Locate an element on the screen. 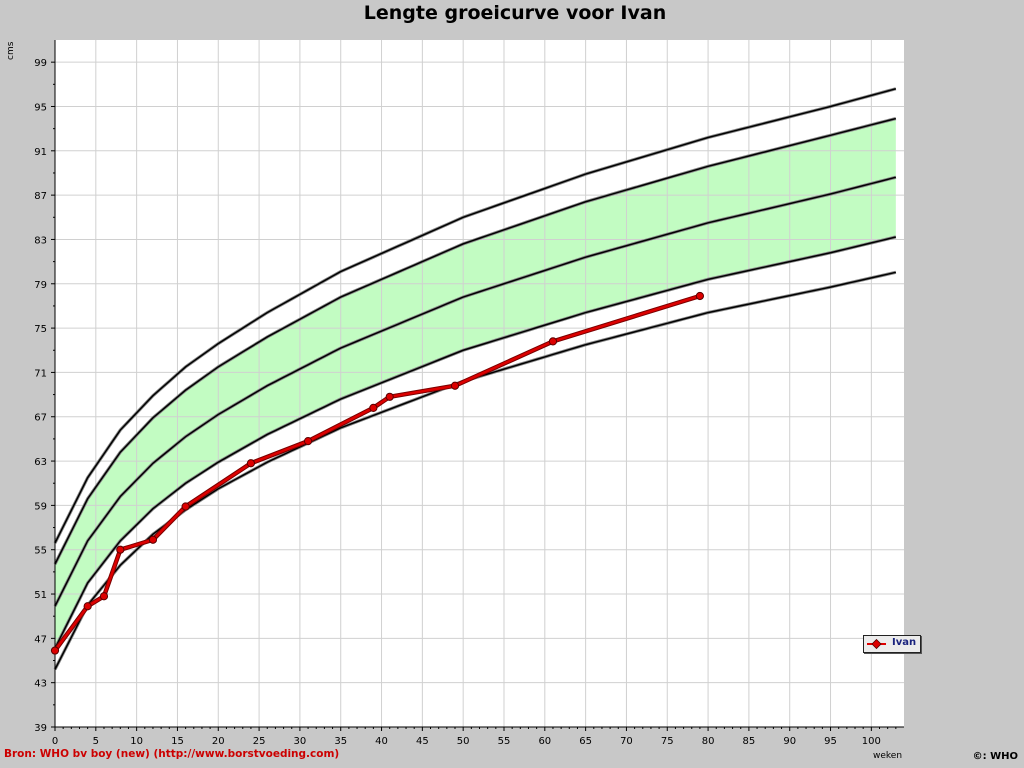 Image resolution: width=1024 pixels, height=768 pixels. y-tick-label: 75 is located at coordinates (40, 329).